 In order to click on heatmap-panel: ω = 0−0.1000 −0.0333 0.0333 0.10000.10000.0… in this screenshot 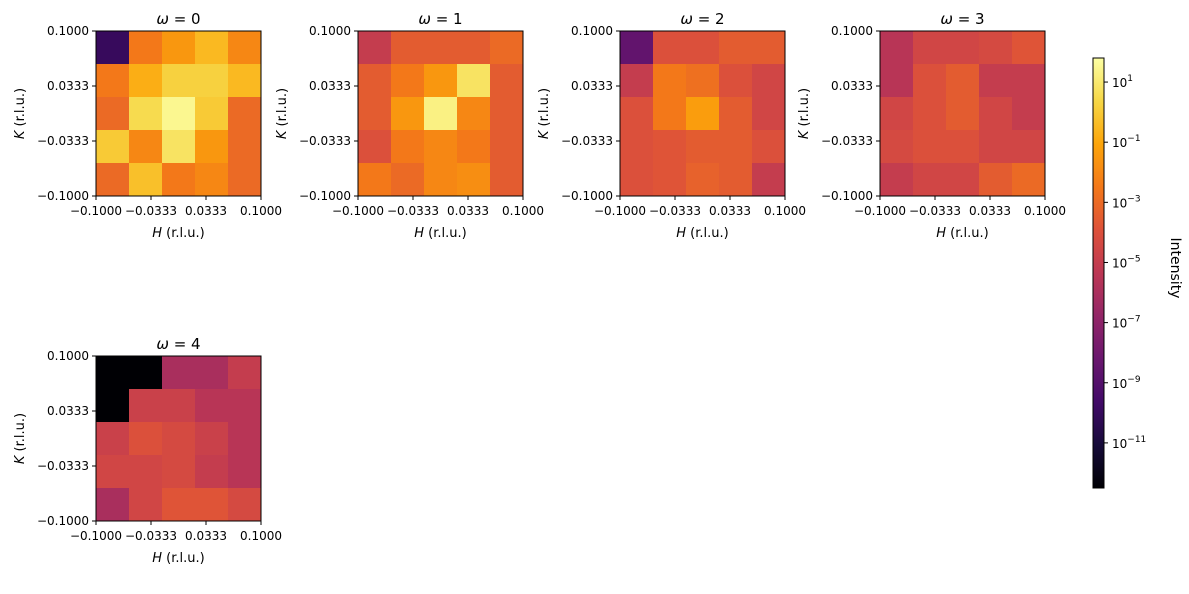, I will do `click(147, 125)`.